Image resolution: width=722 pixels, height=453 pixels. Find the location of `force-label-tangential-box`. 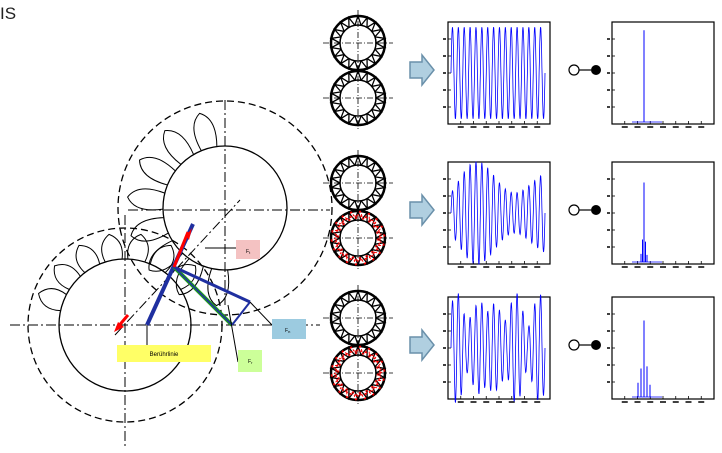

force-label-tangential-box is located at coordinates (248, 249).